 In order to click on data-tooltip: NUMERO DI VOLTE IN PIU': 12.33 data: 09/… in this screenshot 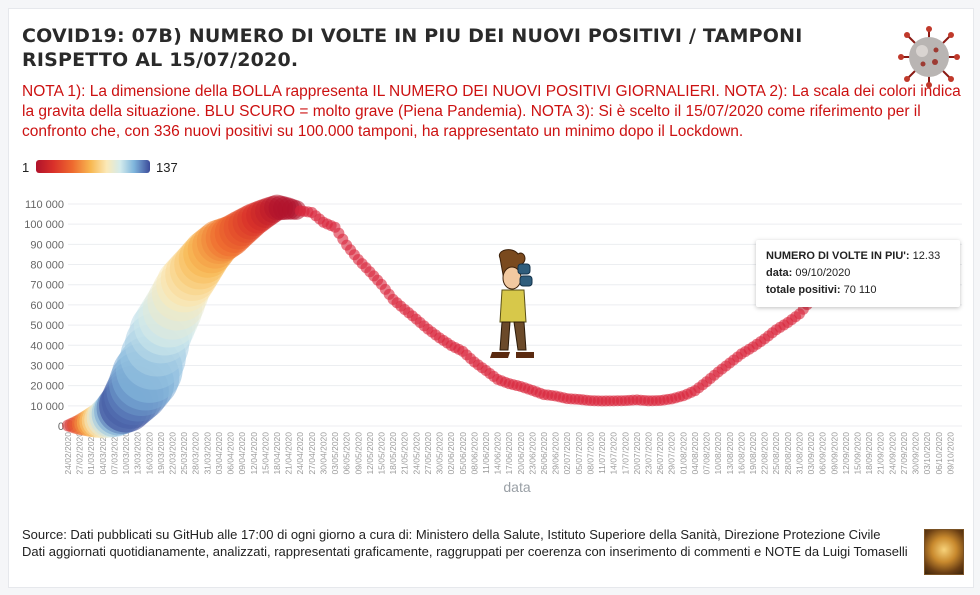, I will do `click(858, 273)`.